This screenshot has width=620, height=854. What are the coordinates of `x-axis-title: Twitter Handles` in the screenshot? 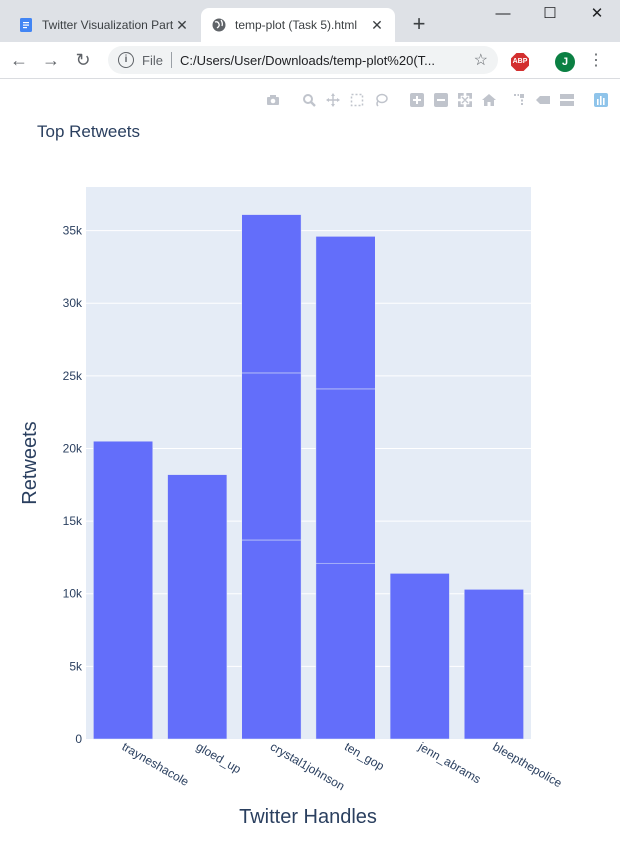 It's located at (308, 817).